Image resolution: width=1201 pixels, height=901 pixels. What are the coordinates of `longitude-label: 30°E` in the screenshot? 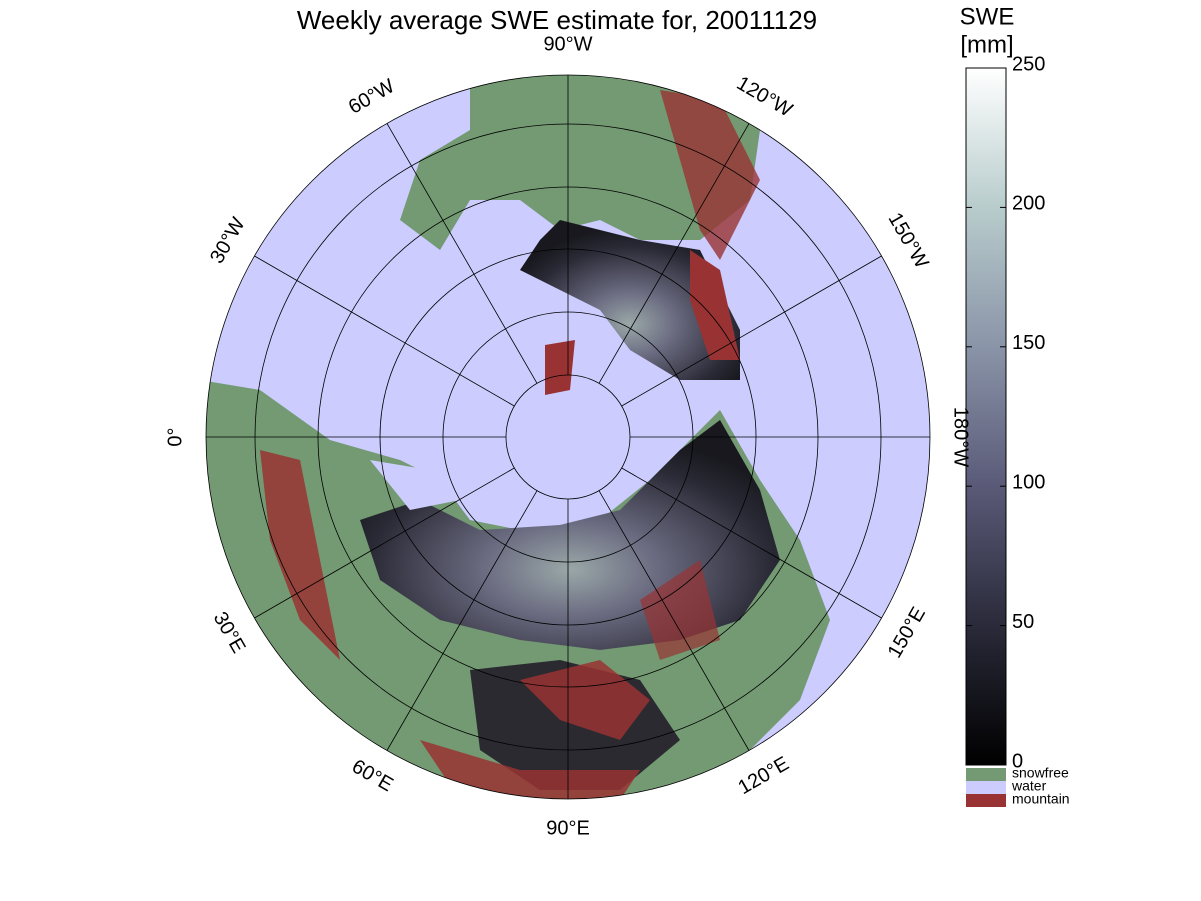 It's located at (229, 632).